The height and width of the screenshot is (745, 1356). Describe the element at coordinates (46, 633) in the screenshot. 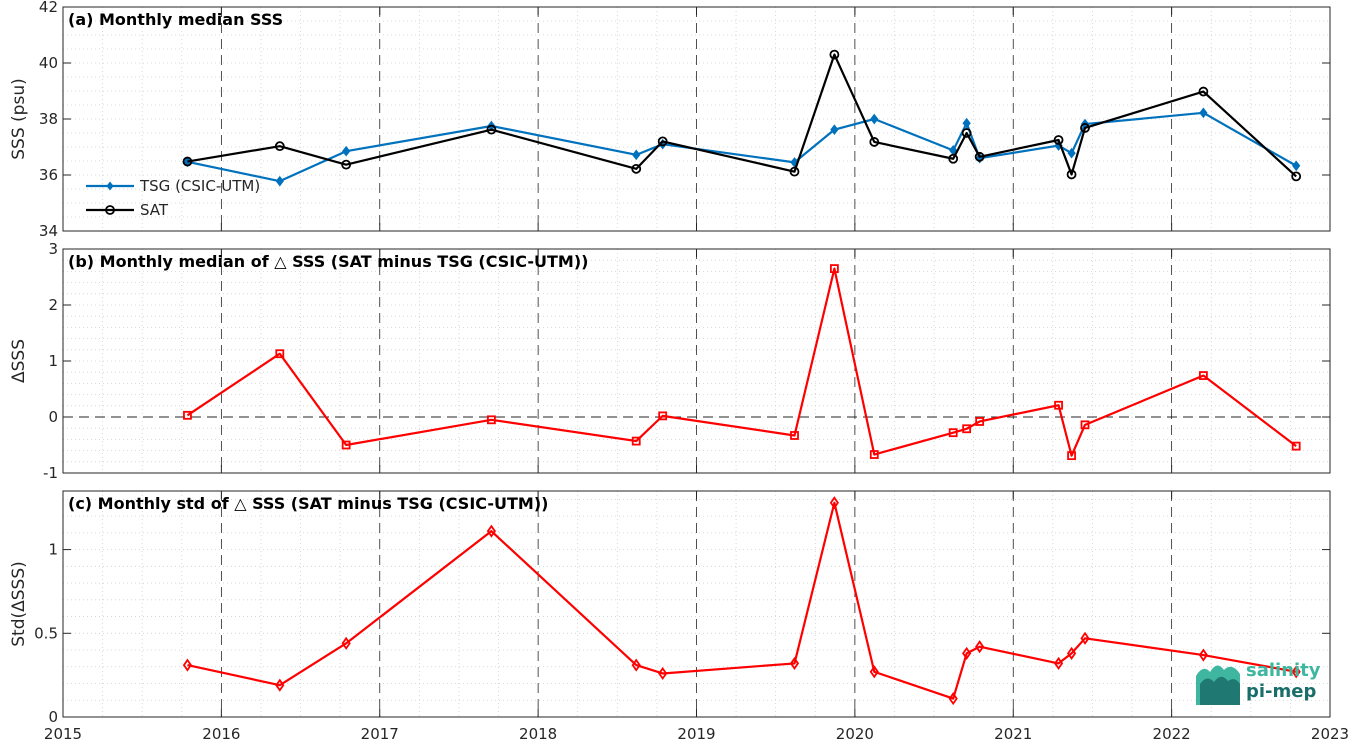

I see `y-tick-label: 0.5` at that location.